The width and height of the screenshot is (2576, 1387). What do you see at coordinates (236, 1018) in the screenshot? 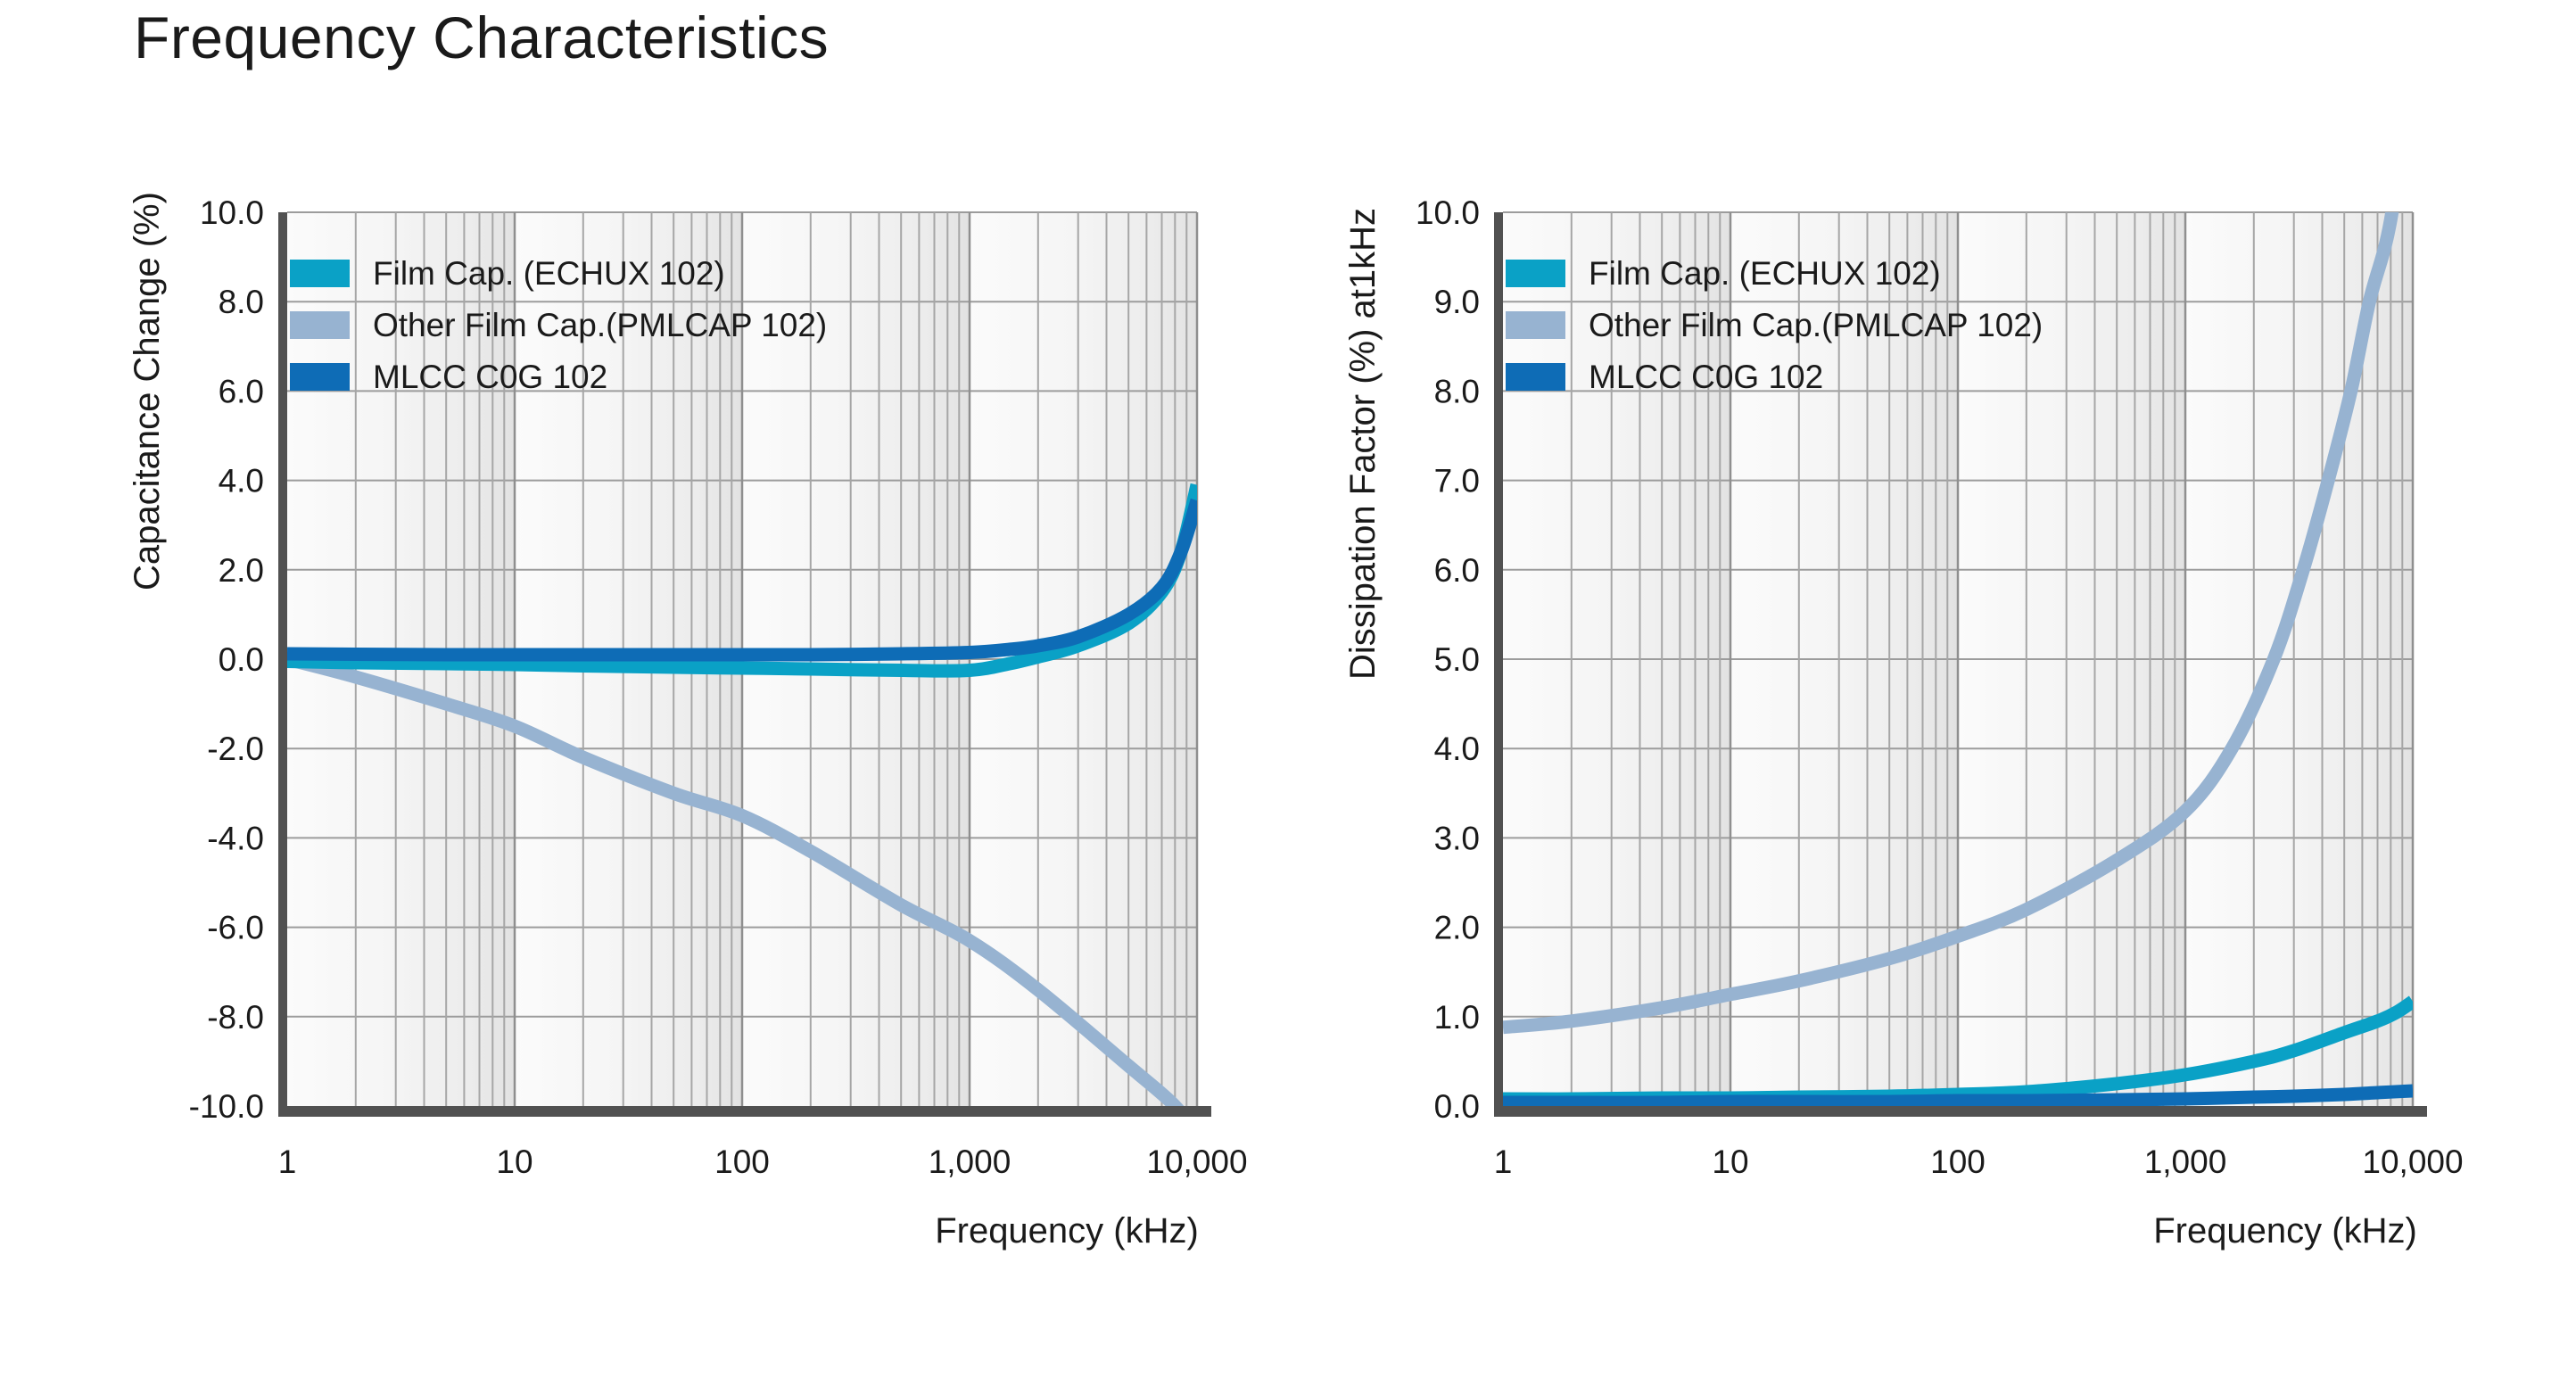
I see `y-tick-label: -8.0` at bounding box center [236, 1018].